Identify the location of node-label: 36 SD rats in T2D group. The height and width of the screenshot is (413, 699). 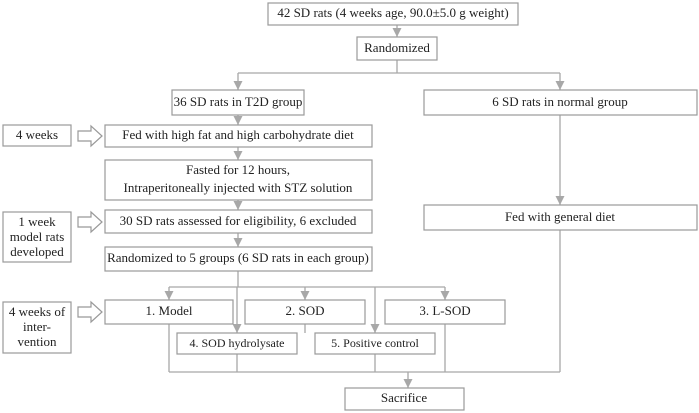
(238, 101).